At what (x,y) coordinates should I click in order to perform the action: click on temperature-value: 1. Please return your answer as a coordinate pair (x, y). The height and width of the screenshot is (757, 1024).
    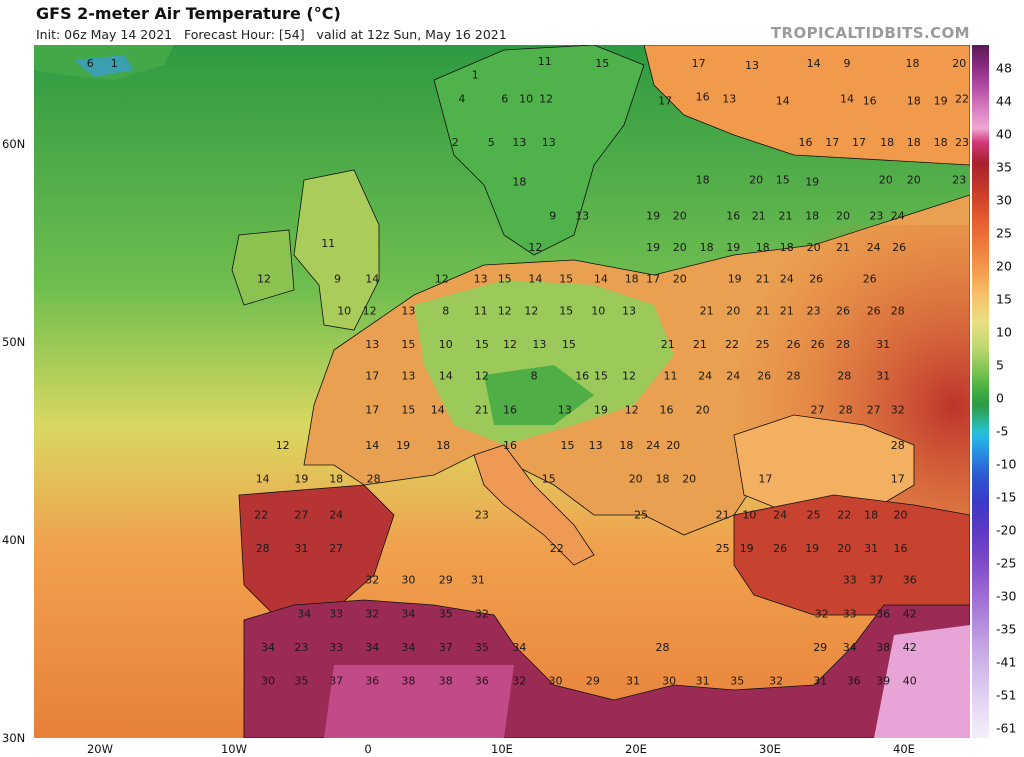
    Looking at the image, I should click on (114, 63).